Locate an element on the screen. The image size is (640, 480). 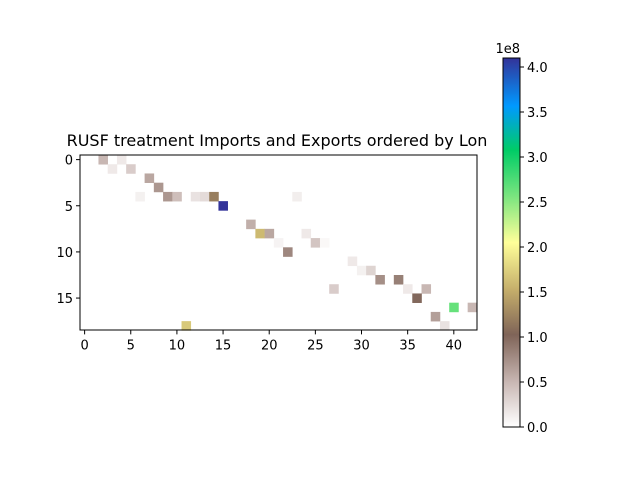
x-tick-label: 35 is located at coordinates (407, 345).